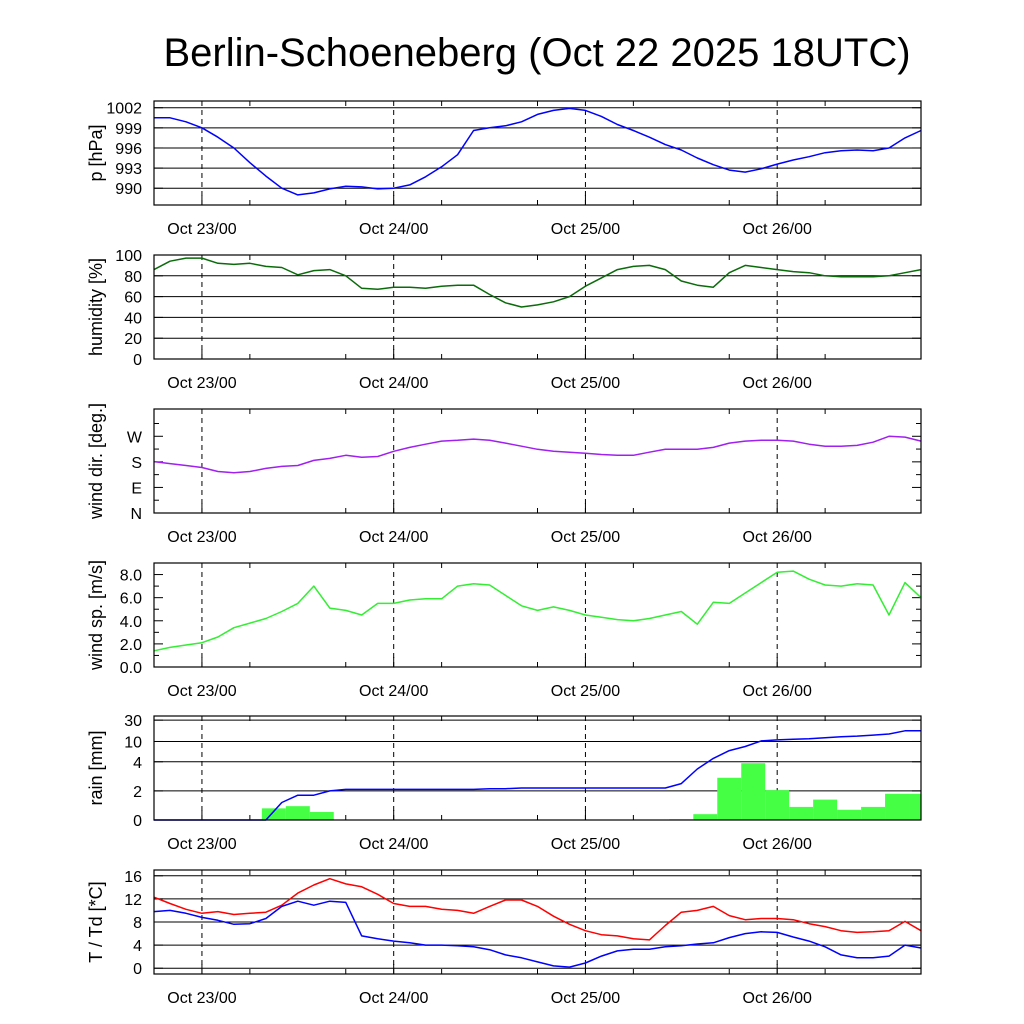  I want to click on y-tick-label: 8, so click(137, 923).